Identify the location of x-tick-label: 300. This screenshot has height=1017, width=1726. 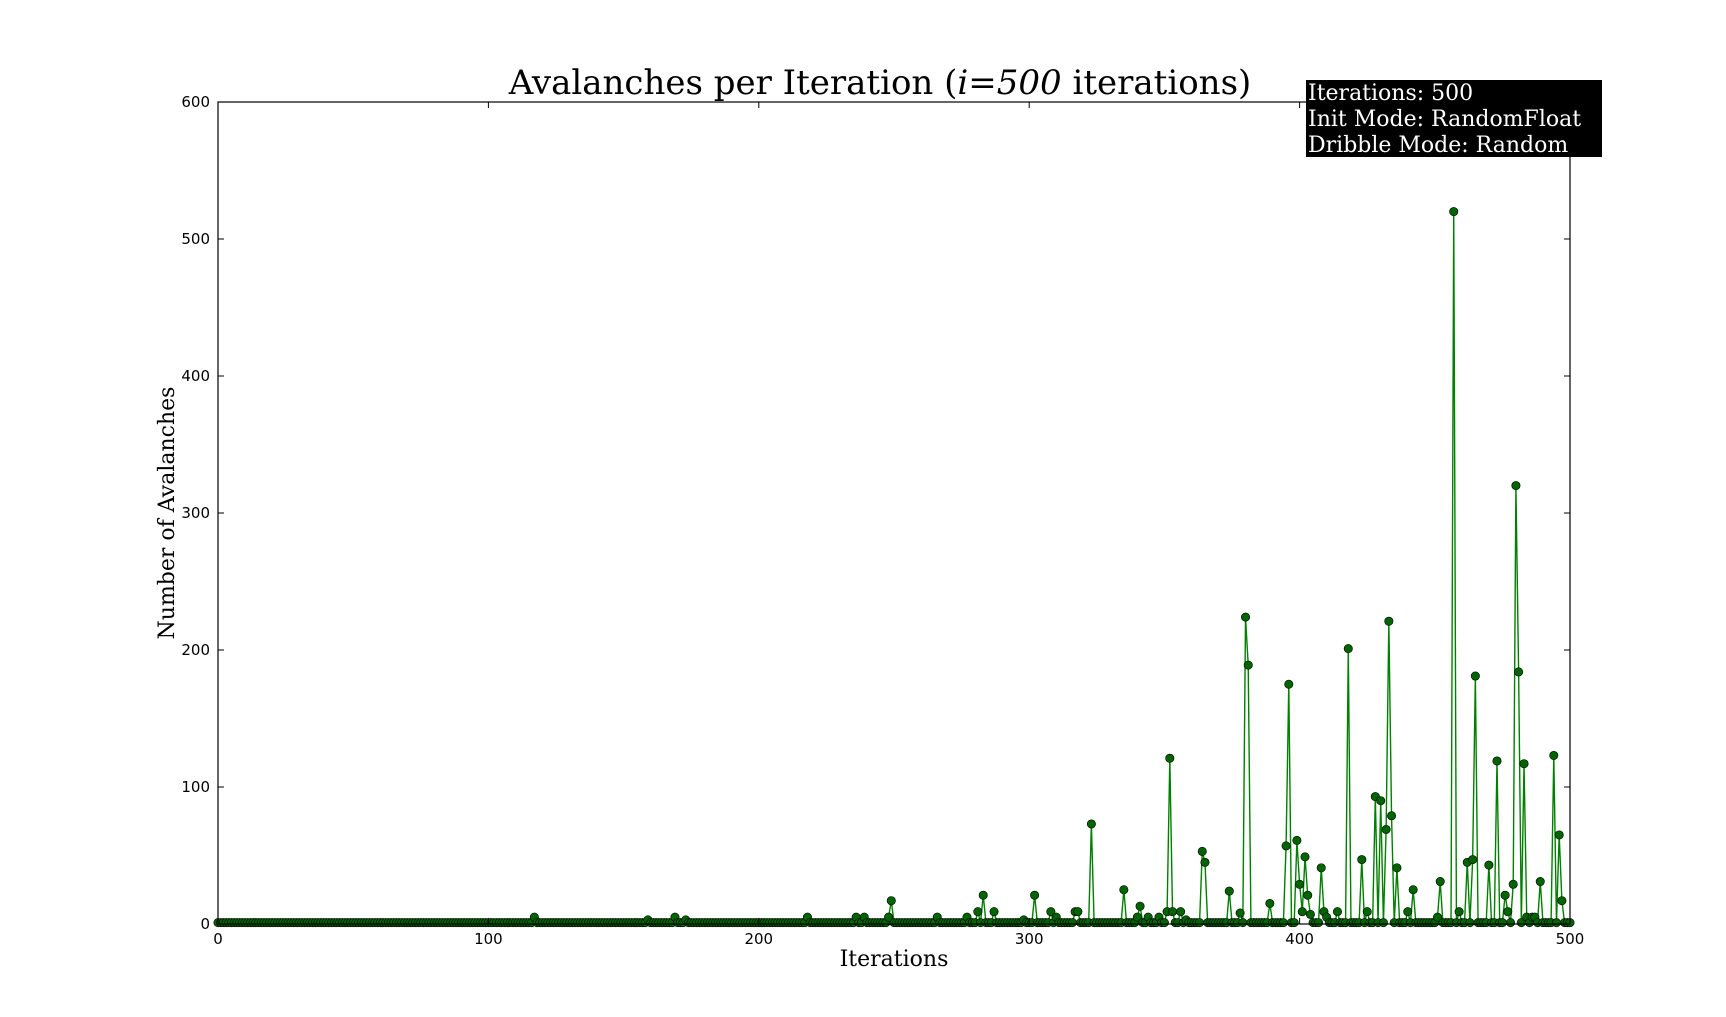
(1029, 939).